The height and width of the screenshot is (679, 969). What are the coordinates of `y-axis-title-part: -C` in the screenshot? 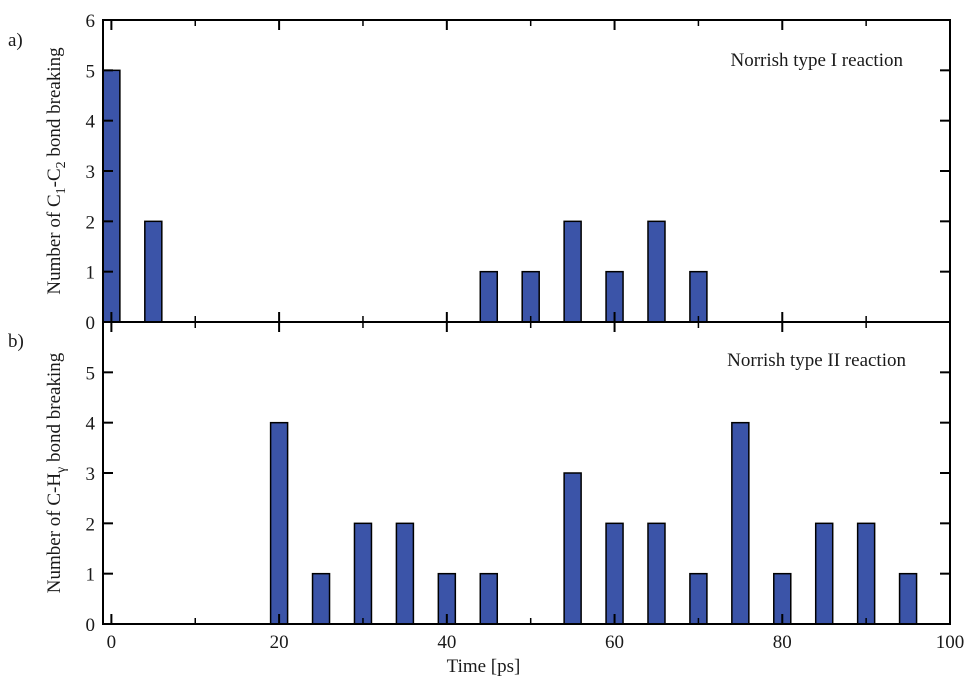 It's located at (54, 177).